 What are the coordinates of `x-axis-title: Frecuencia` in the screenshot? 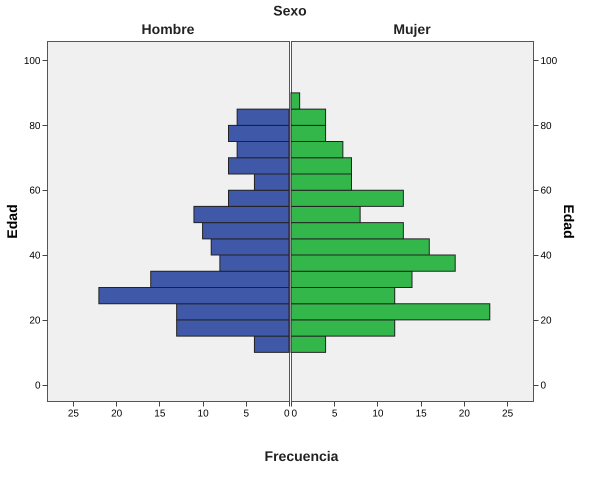 It's located at (302, 456).